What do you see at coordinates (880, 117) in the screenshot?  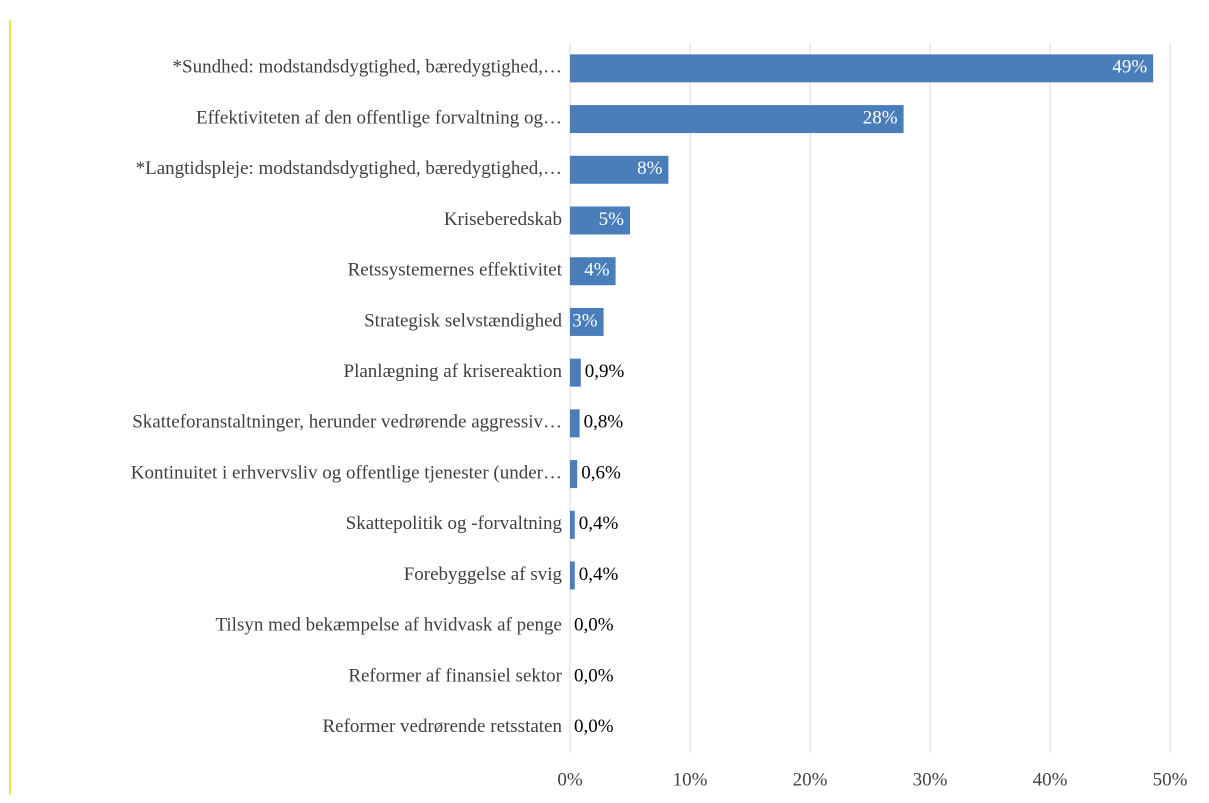 I see `value-label: 28%` at bounding box center [880, 117].